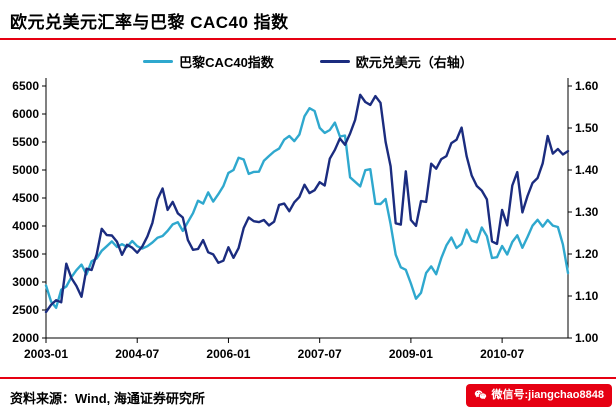  What do you see at coordinates (308, 378) in the screenshot?
I see `bottom-divider` at bounding box center [308, 378].